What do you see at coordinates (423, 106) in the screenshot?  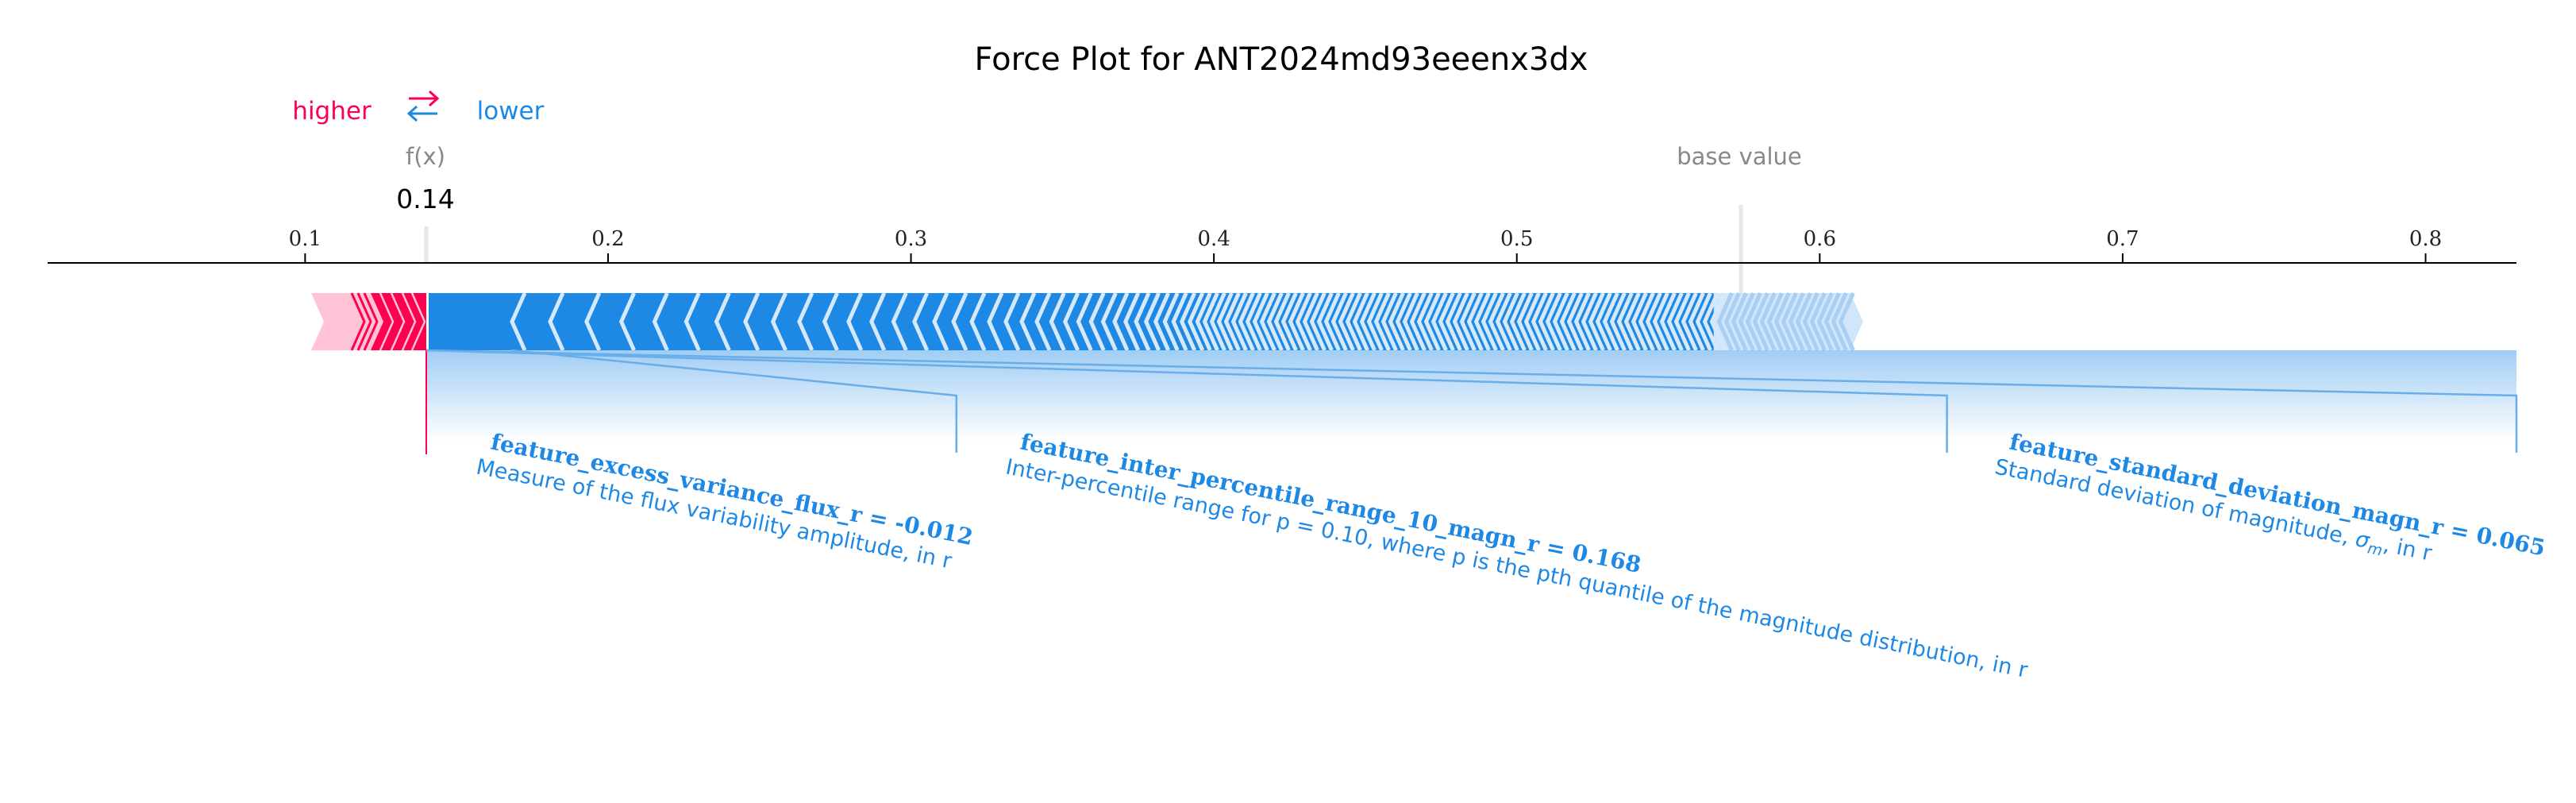 I see `legend-arrows-icon` at bounding box center [423, 106].